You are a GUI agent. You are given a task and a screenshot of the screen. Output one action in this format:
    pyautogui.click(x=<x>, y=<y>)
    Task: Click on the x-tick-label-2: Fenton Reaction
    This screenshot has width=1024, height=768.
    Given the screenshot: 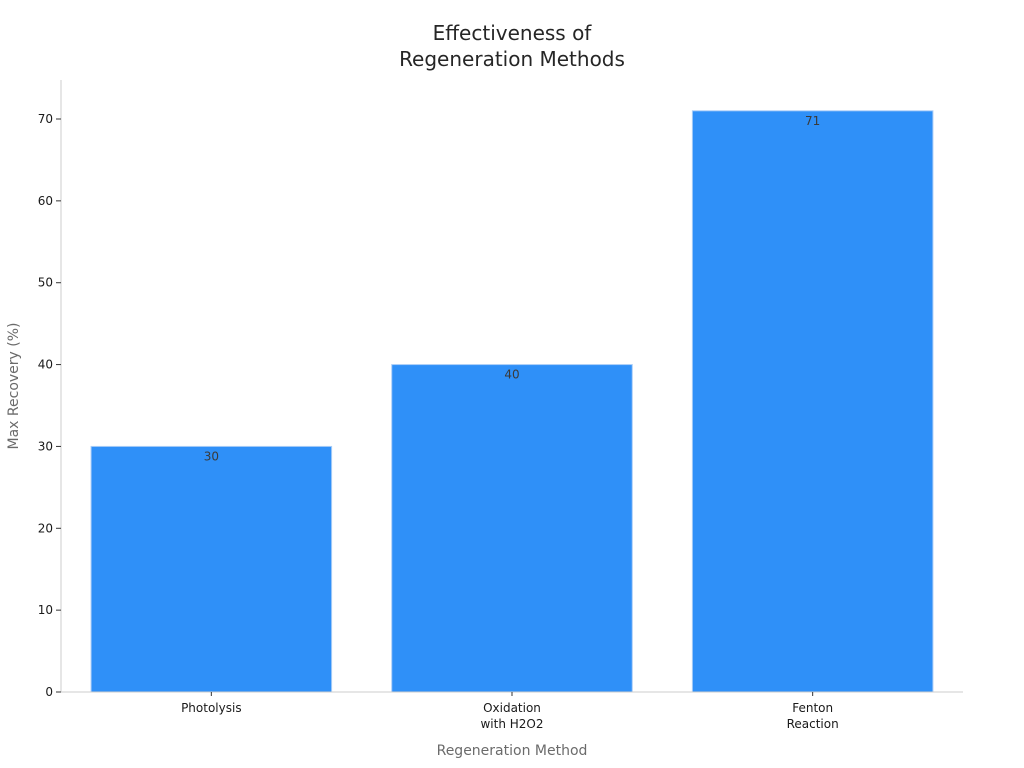 What is the action you would take?
    pyautogui.click(x=813, y=716)
    